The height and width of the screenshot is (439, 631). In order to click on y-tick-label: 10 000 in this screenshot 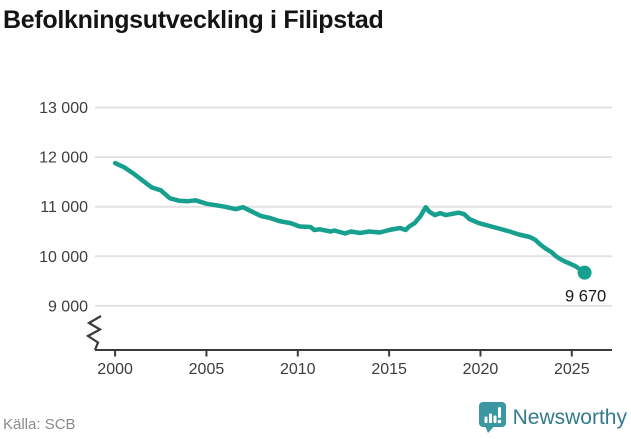, I will do `click(63, 257)`.